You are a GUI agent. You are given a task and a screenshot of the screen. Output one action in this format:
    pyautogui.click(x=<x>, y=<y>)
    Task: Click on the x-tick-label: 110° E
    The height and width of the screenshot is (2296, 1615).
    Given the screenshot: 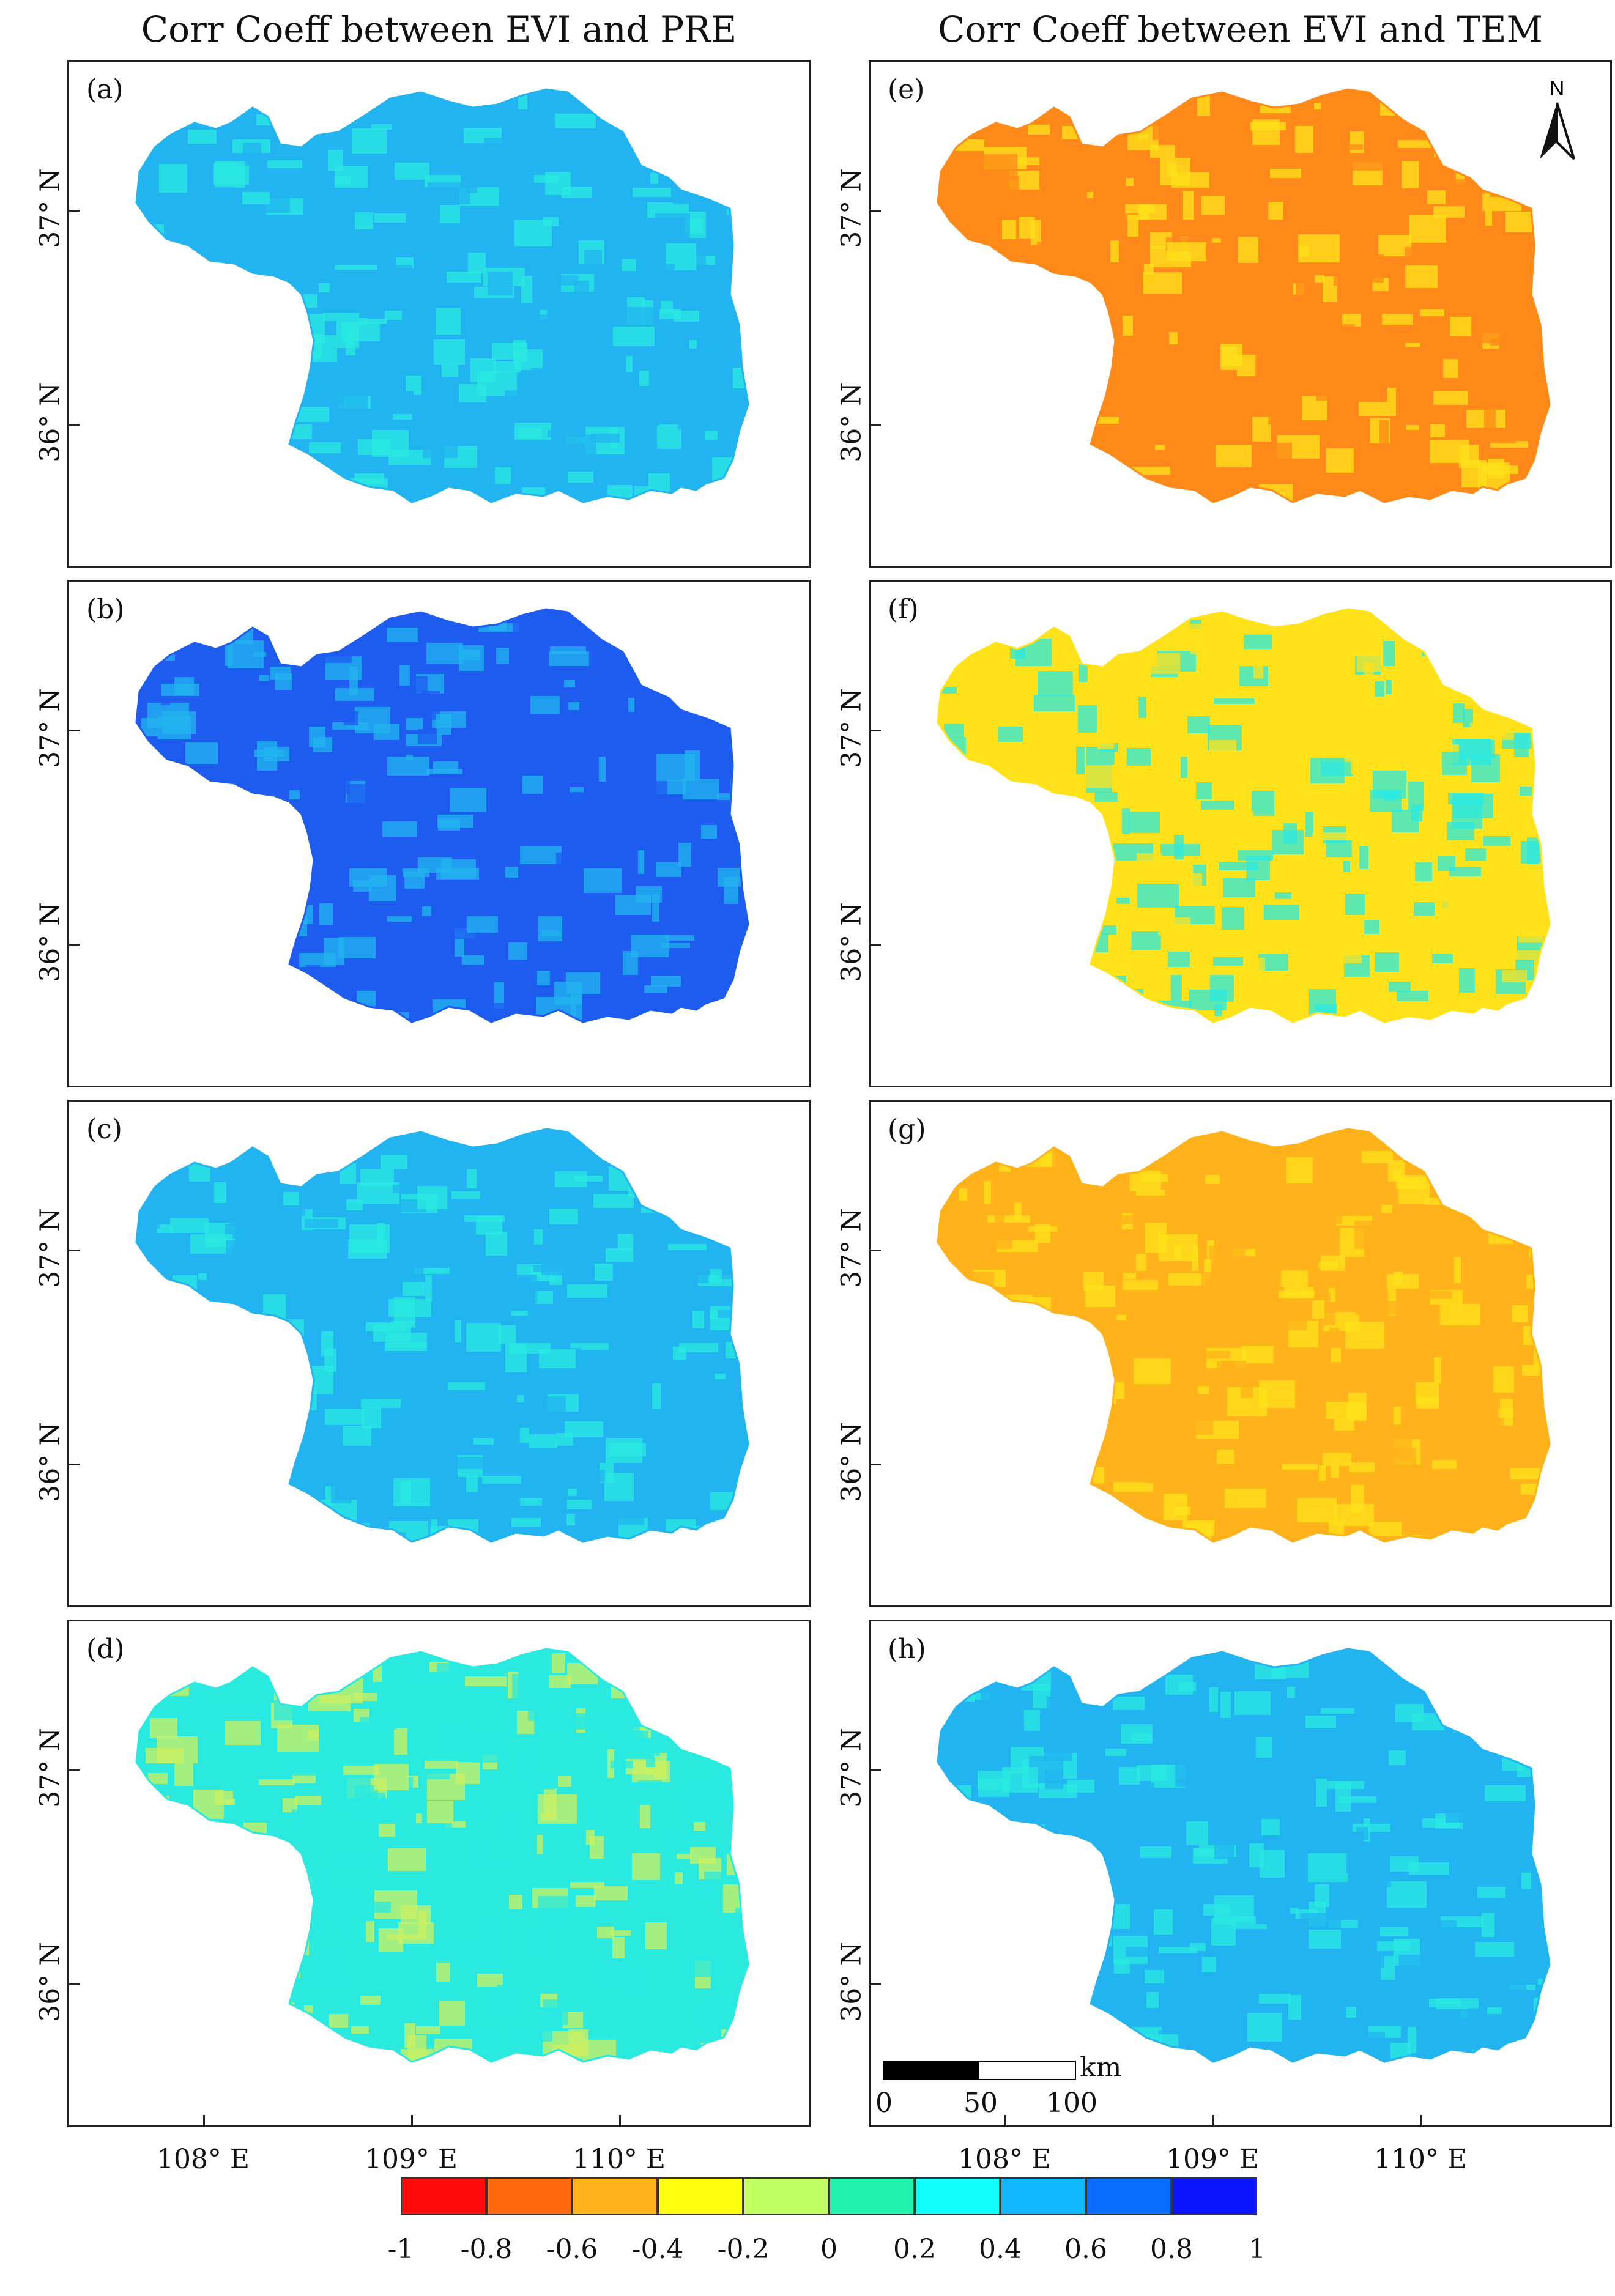 What is the action you would take?
    pyautogui.click(x=1420, y=2160)
    